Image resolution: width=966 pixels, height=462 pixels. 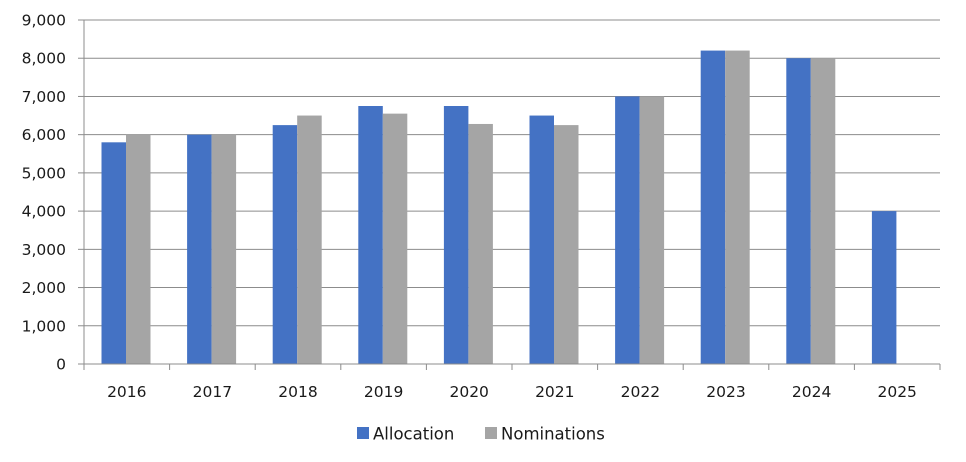 I want to click on x-tick-label: 2022, so click(x=640, y=392).